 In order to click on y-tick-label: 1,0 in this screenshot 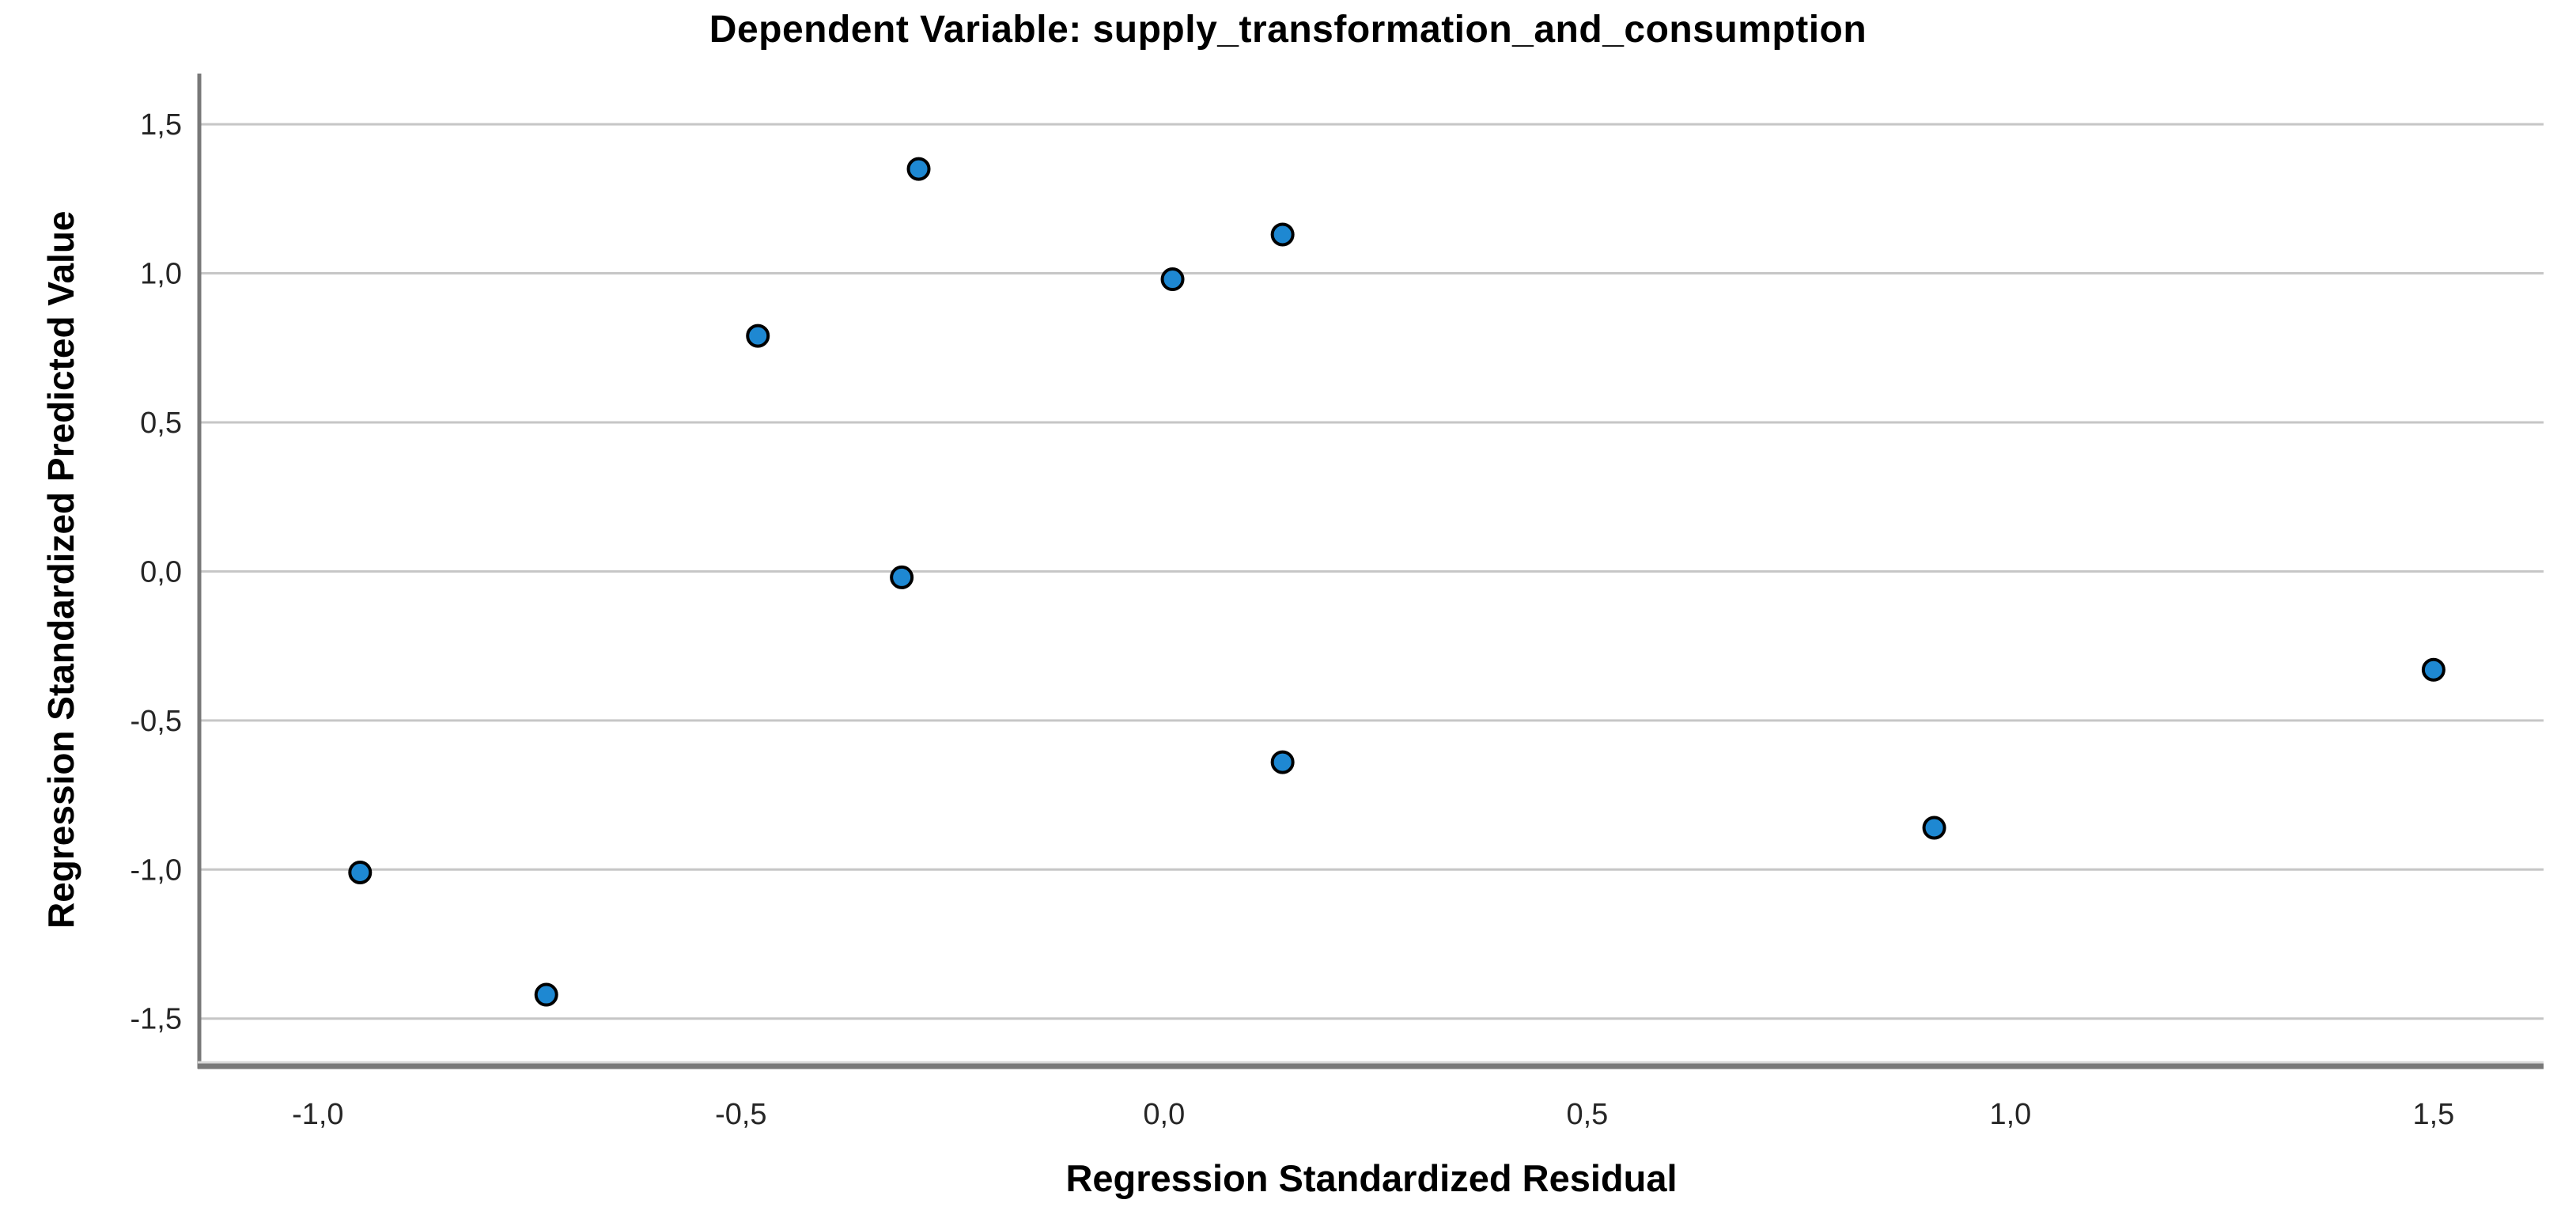, I will do `click(161, 274)`.